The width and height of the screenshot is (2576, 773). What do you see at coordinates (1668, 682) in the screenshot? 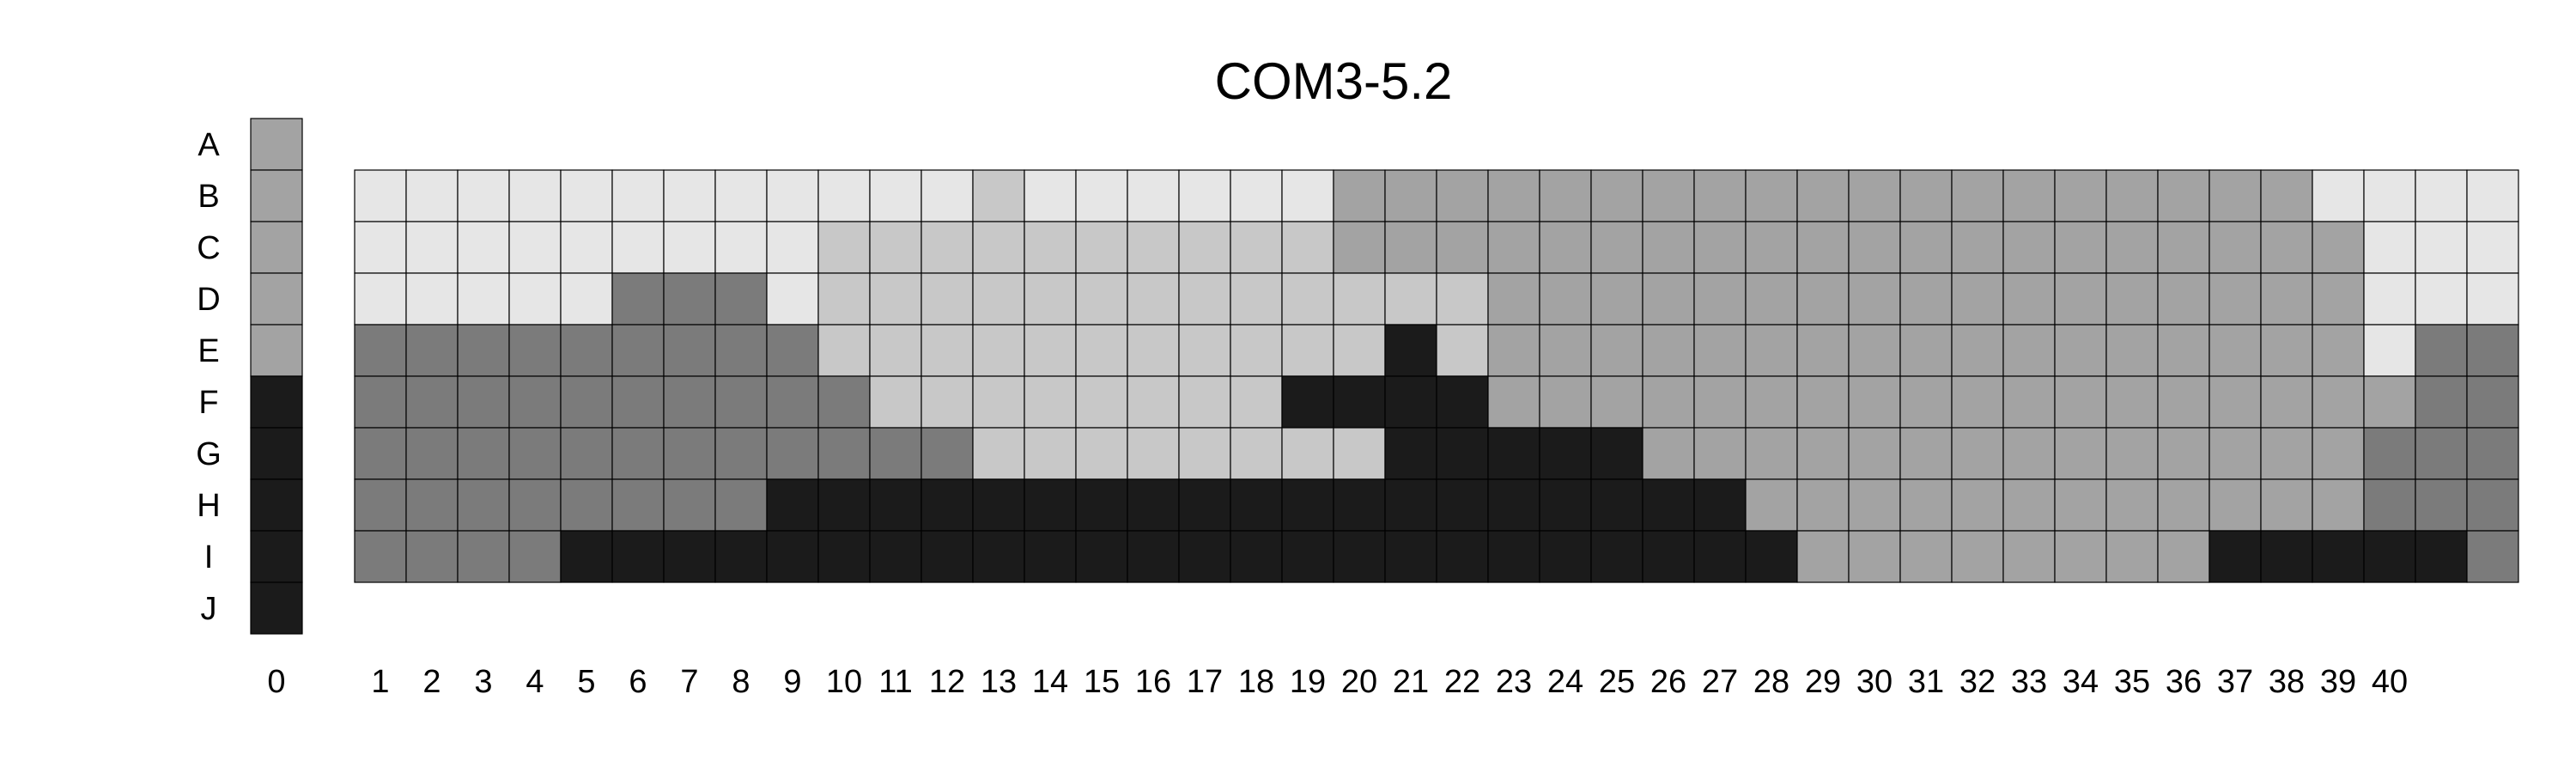
I see `col-tick-26: 26` at bounding box center [1668, 682].